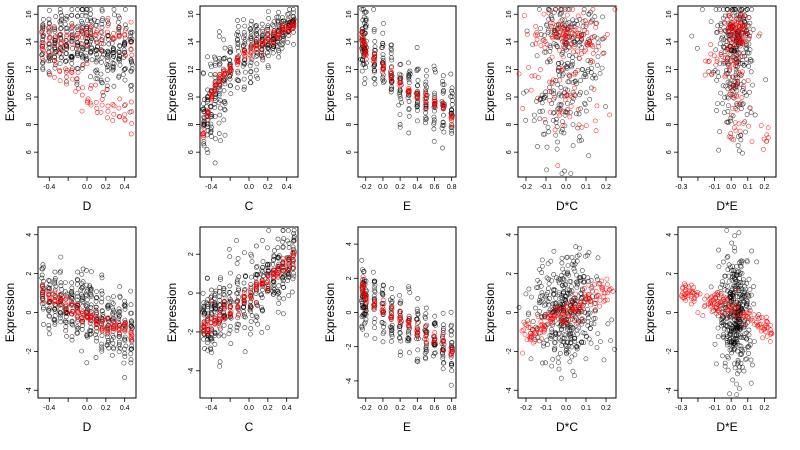  What do you see at coordinates (435, 408) in the screenshot?
I see `x-tick-label: 0.6` at bounding box center [435, 408].